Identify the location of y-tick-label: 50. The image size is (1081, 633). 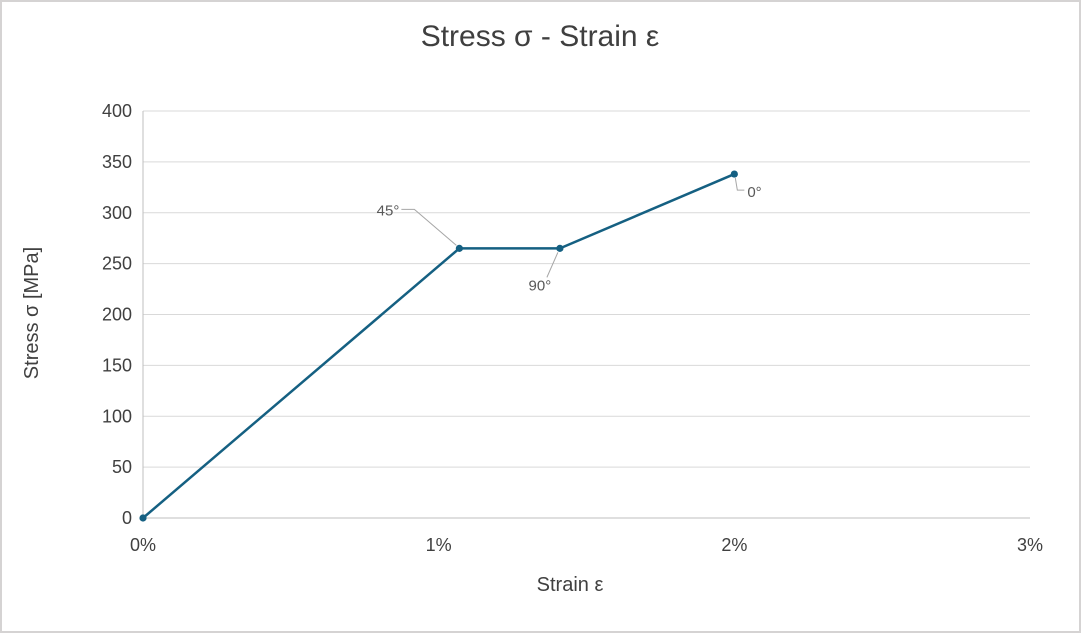
(122, 467).